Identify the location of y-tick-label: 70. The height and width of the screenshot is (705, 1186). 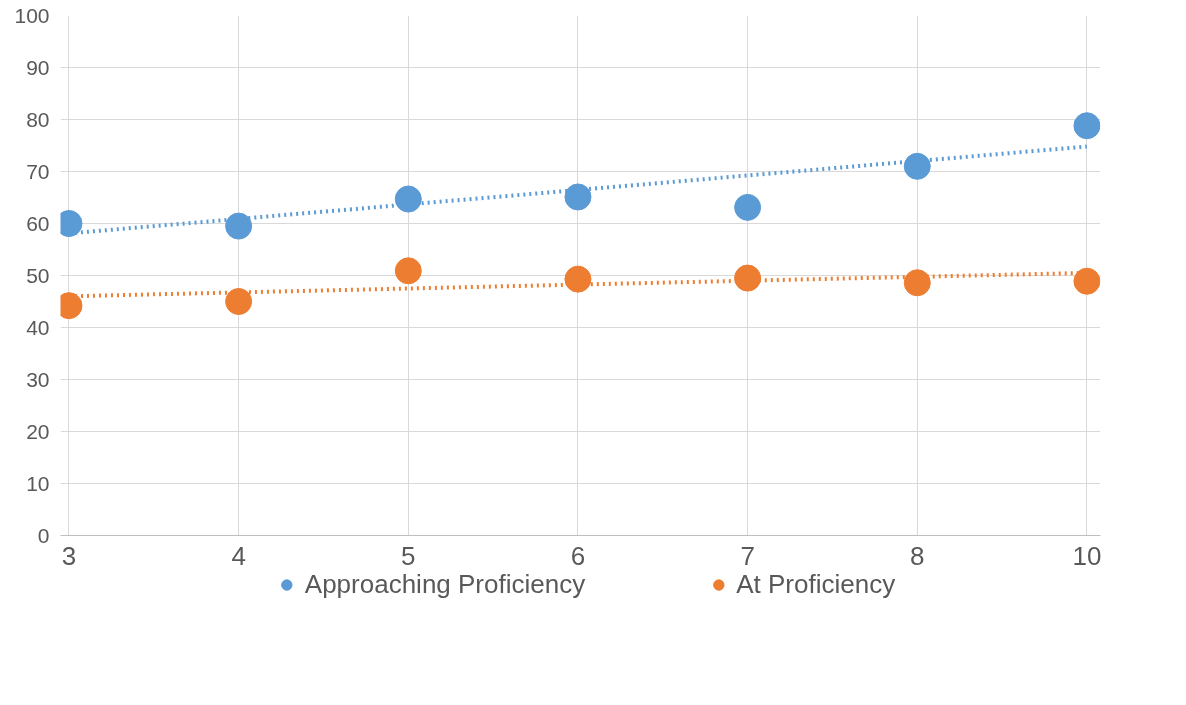
(38, 171).